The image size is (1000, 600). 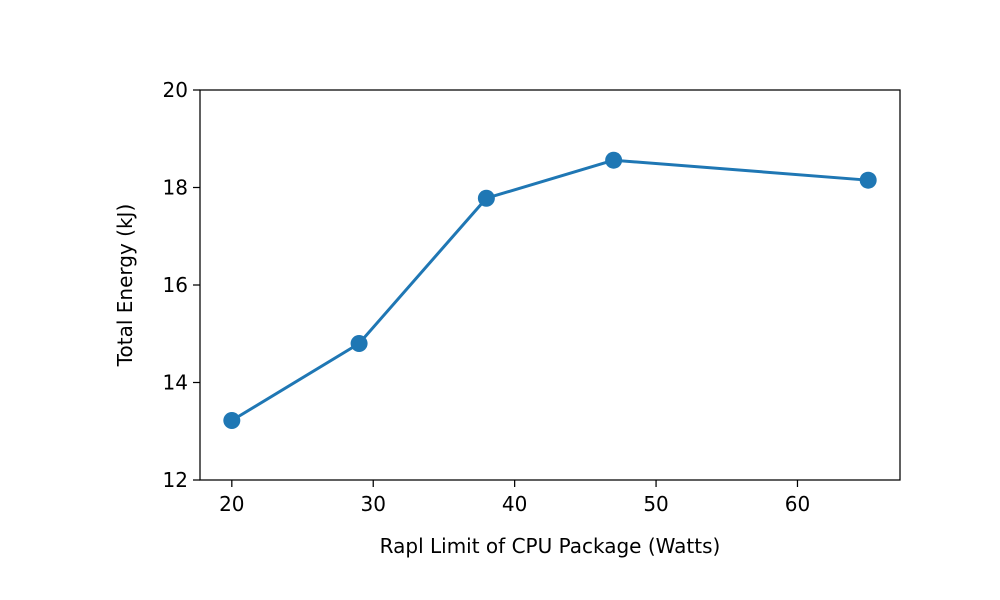 I want to click on y-tick-label: 14, so click(x=175, y=383).